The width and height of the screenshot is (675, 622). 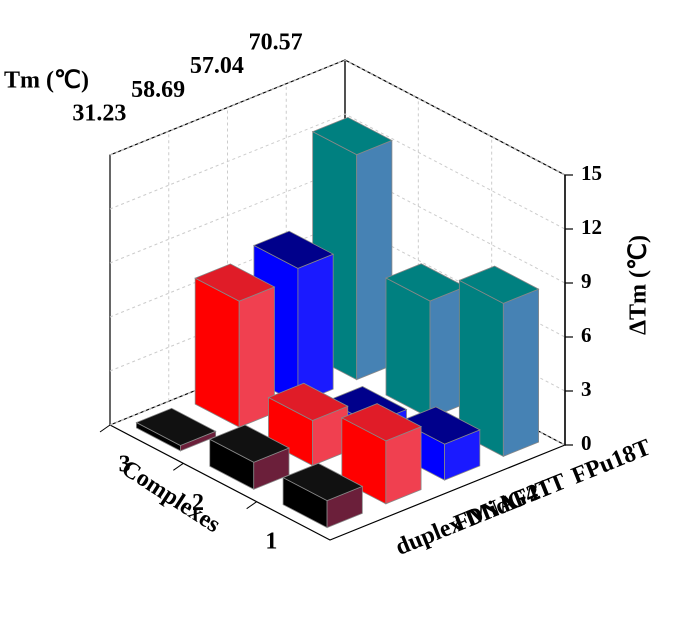 I want to click on tm-label: 31.23, so click(x=99, y=114).